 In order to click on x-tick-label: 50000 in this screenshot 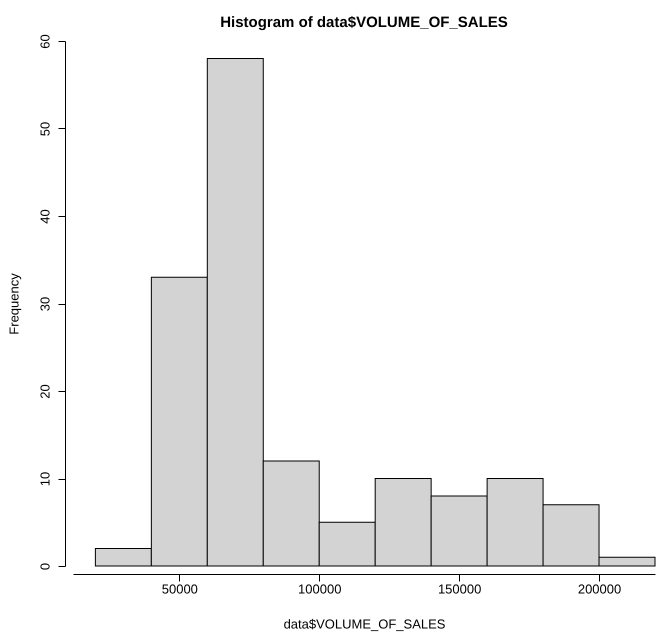, I will do `click(180, 589)`.